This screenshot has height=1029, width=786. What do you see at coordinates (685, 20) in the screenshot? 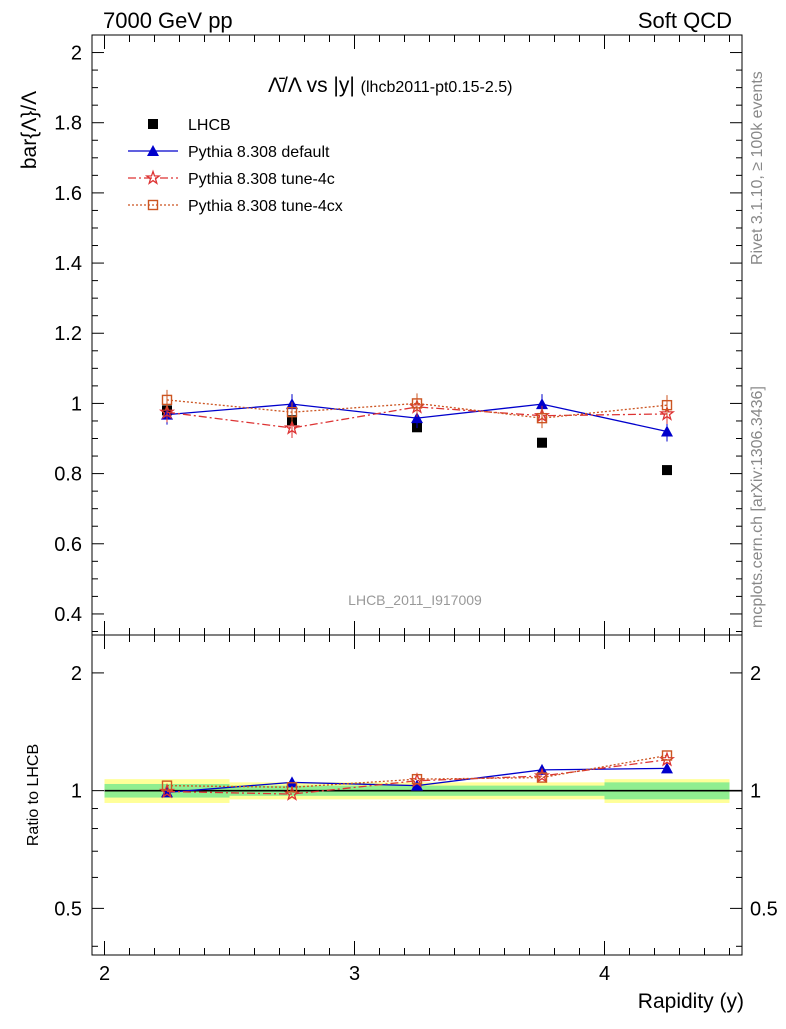
I see `header-right: Soft QCD` at bounding box center [685, 20].